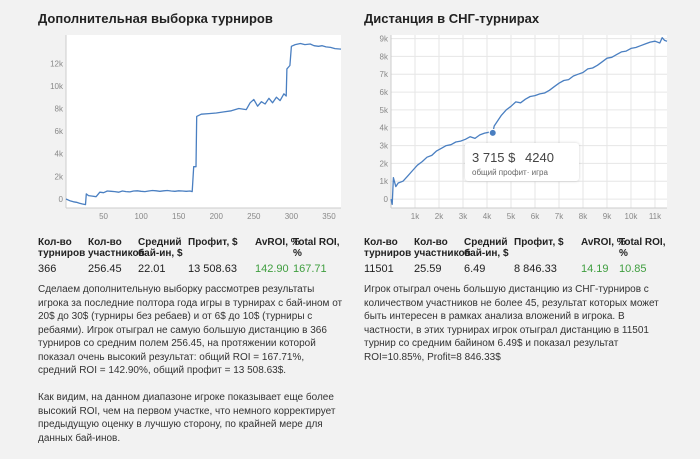 The width and height of the screenshot is (700, 459). I want to click on right-stat-value: 11501, so click(379, 269).